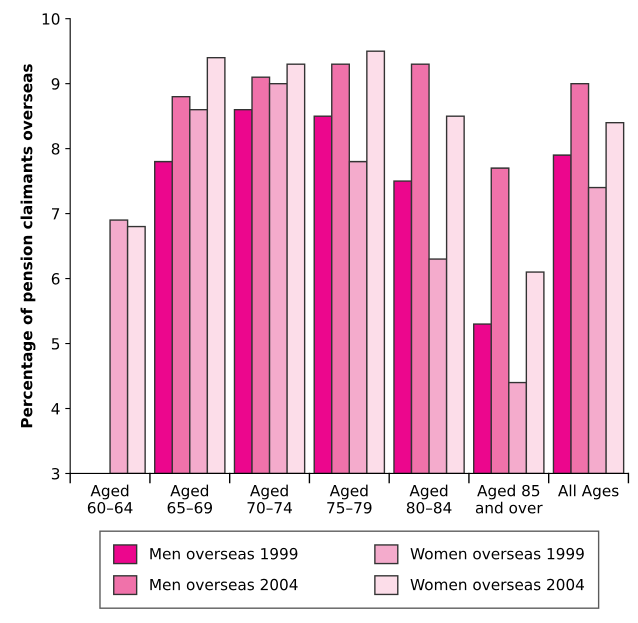  What do you see at coordinates (56, 149) in the screenshot?
I see `y-tick-label: 8` at bounding box center [56, 149].